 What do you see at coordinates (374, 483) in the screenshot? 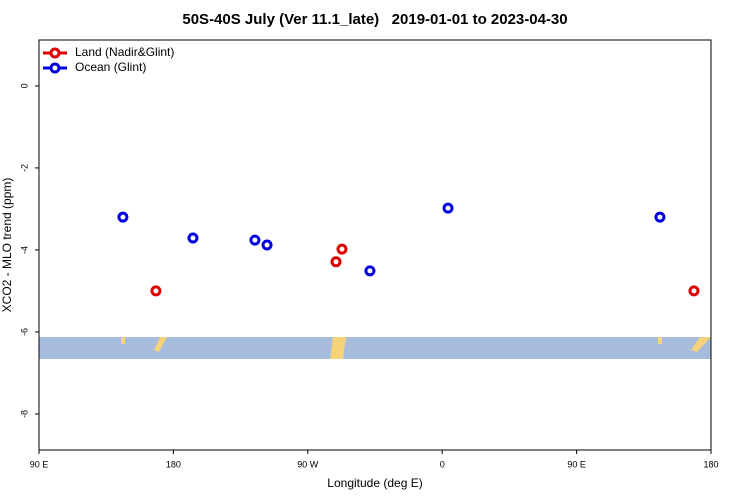
I see `x-axis-label: Longitude (deg E)` at bounding box center [374, 483].